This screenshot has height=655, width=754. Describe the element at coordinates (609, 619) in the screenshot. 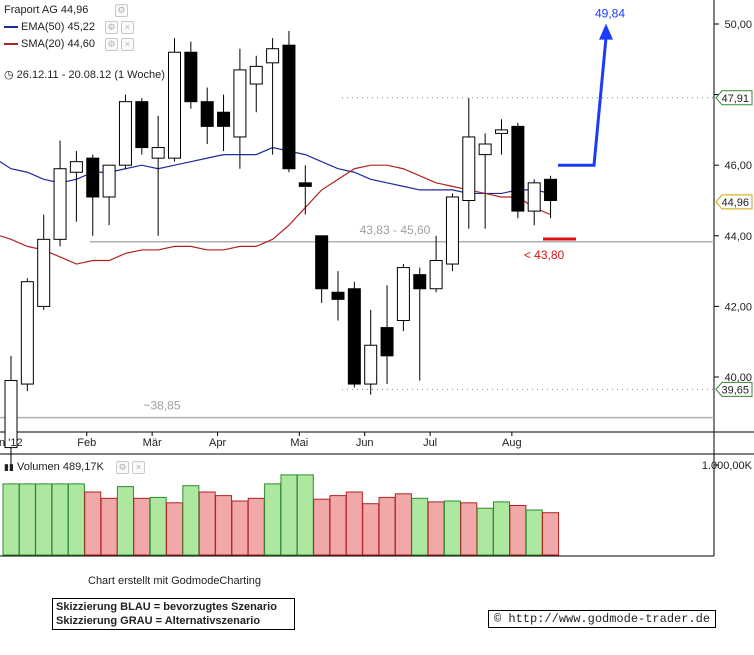

I see `source-url: http://www.godmode-trader.de` at that location.